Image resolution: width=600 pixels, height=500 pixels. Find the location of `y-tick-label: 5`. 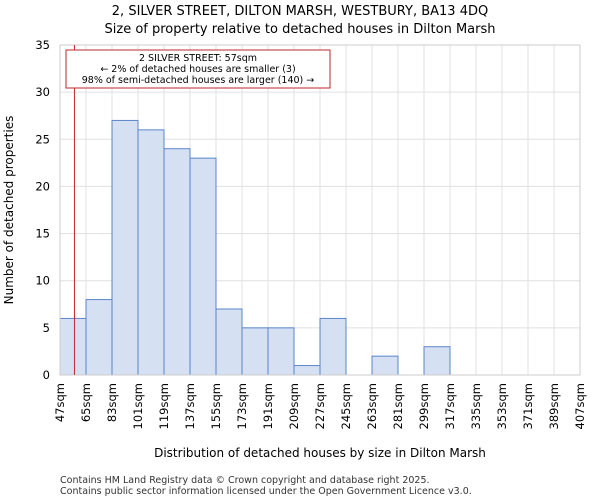

y-tick-label: 5 is located at coordinates (46, 328).